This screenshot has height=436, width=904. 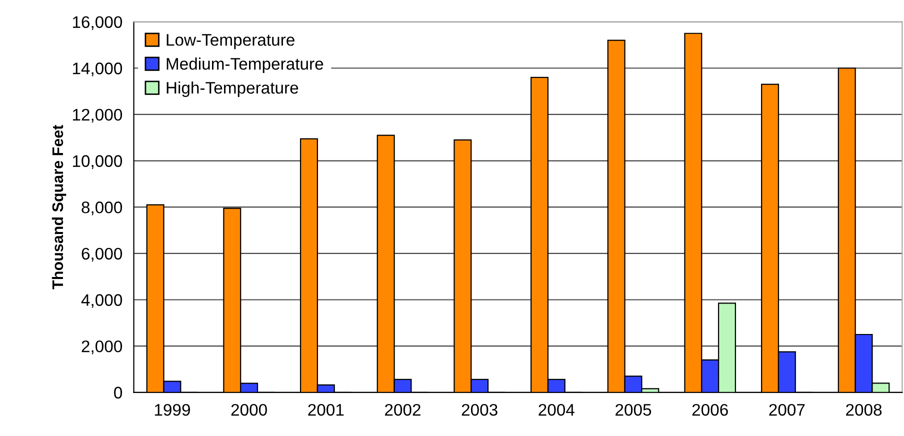 What do you see at coordinates (102, 255) in the screenshot?
I see `y-tick-label: 6,000` at bounding box center [102, 255].